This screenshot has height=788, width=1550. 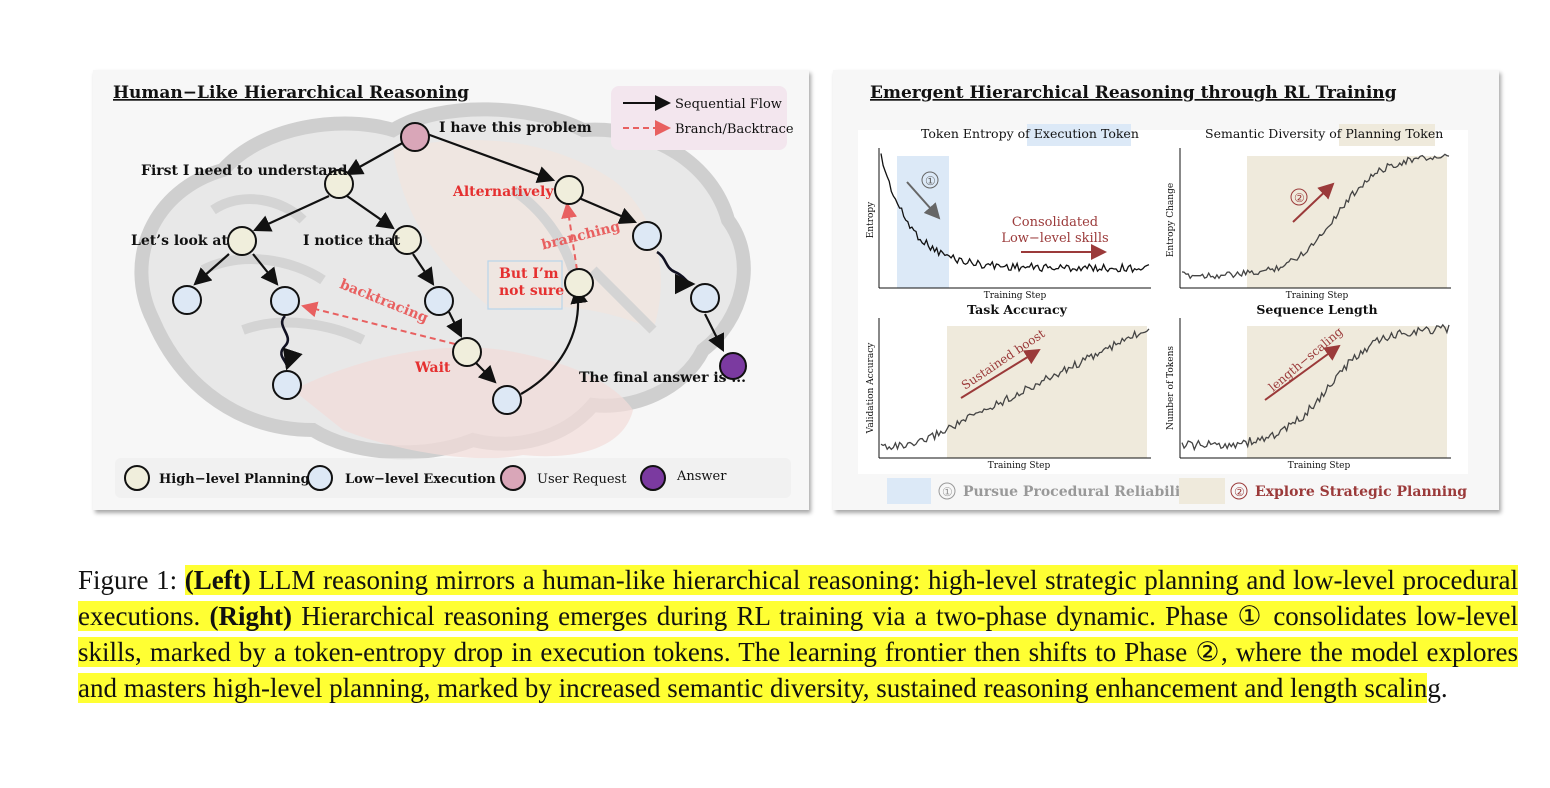 What do you see at coordinates (977, 133) in the screenshot?
I see `entropy-title-pre: Token Entropy of` at bounding box center [977, 133].